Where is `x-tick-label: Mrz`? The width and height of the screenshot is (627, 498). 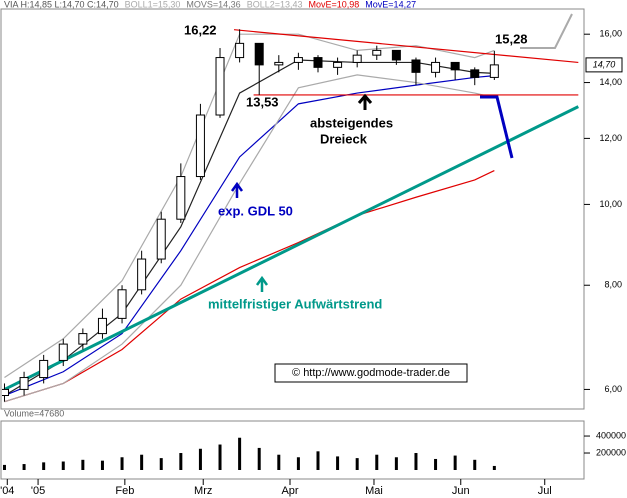 x-tick-label: Mrz is located at coordinates (203, 491).